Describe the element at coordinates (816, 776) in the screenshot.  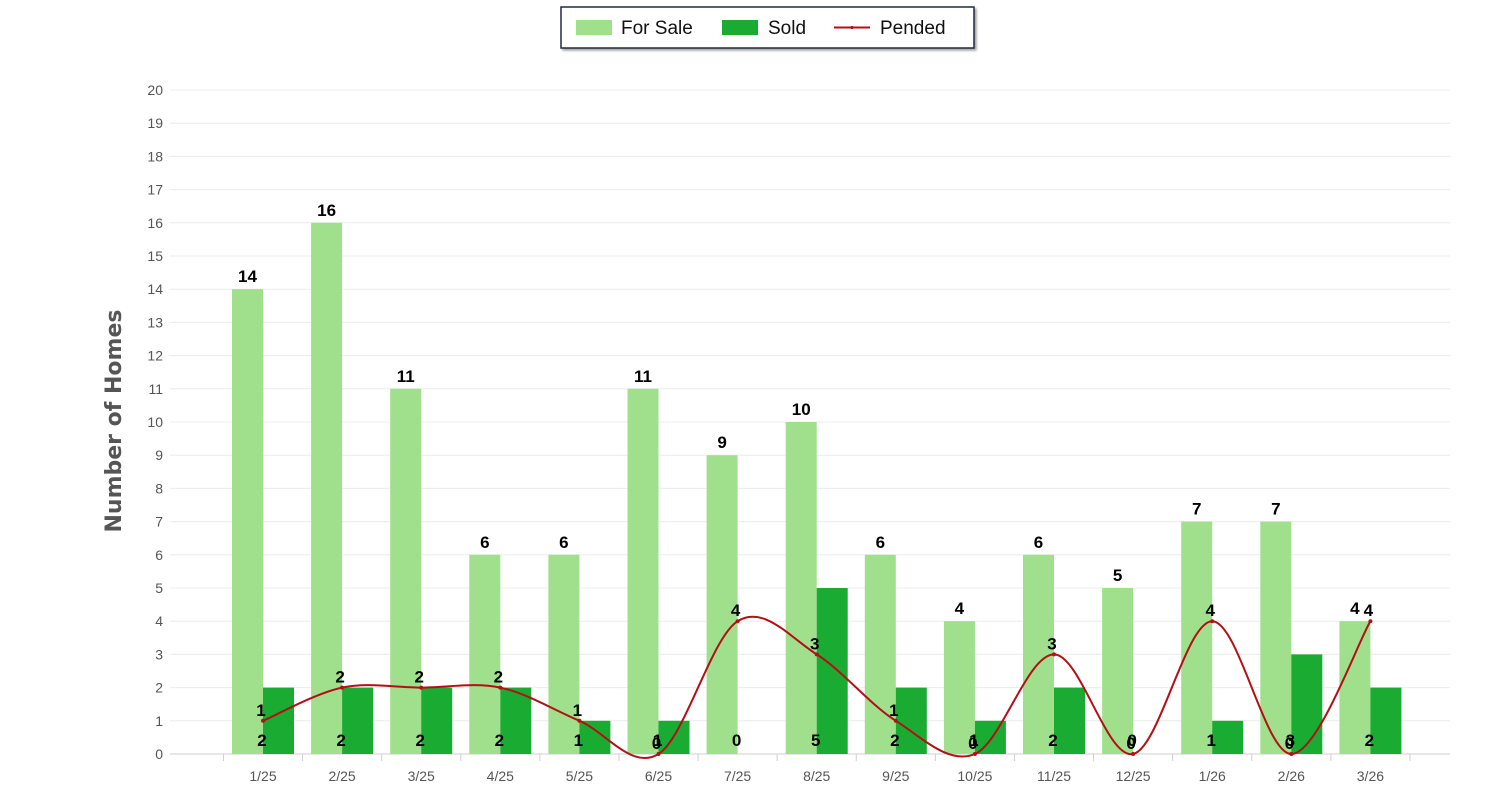
I see `x-tick-label-8-25: 8/25` at that location.